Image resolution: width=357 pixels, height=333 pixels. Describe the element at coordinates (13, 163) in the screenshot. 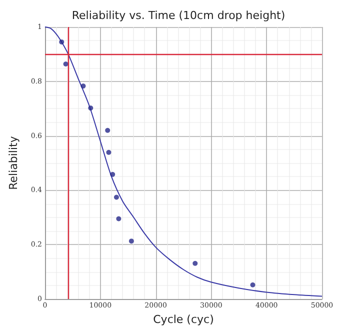

I see `y-axis-title: Reliability` at that location.